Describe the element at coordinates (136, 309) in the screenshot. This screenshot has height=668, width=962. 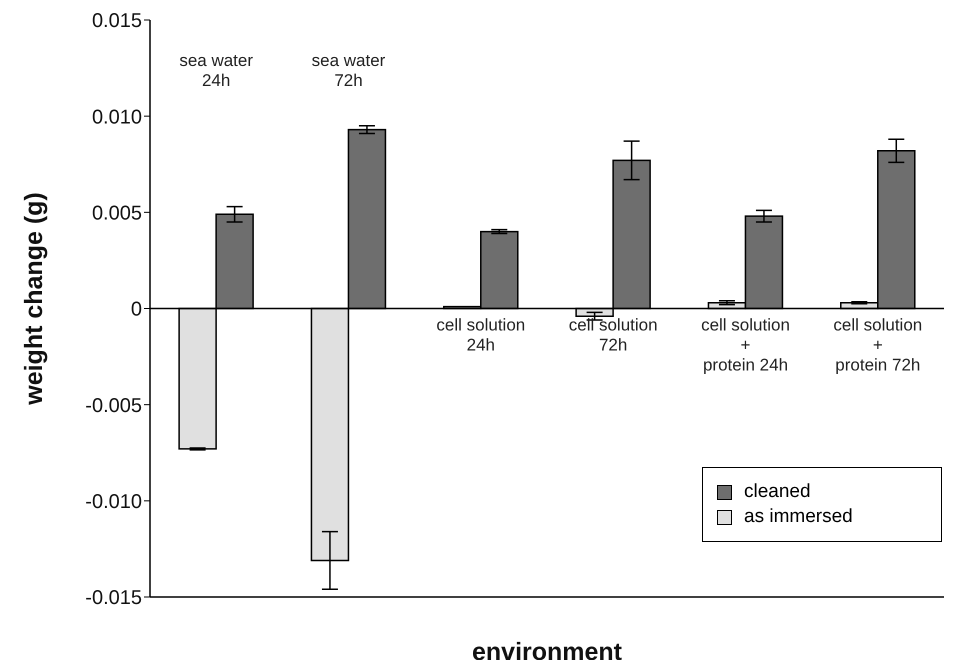
I see `y-tick-label: 0` at that location.